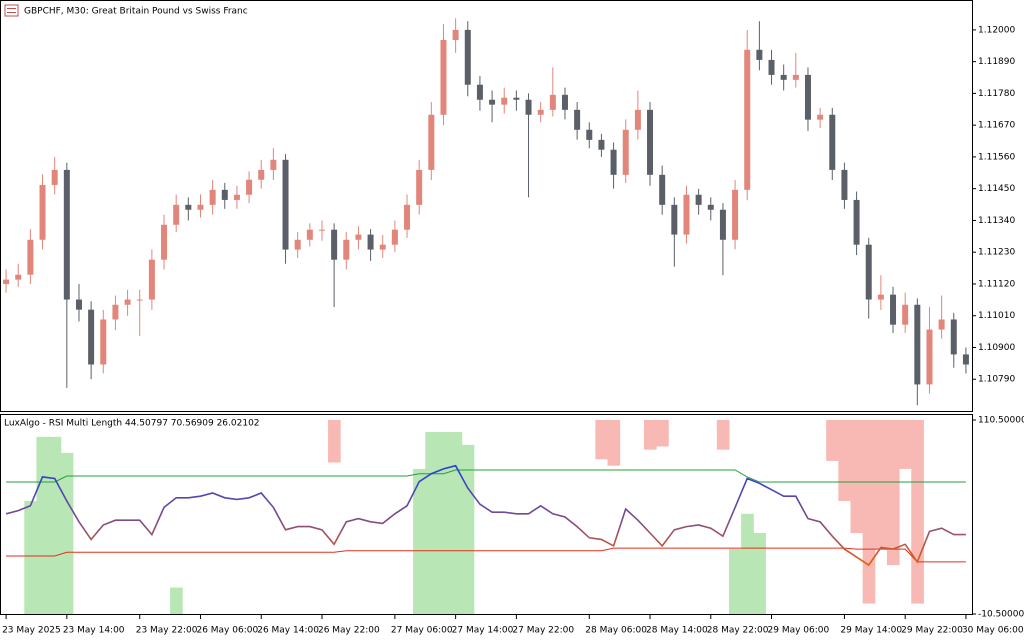  Describe the element at coordinates (996, 316) in the screenshot. I see `y-tick-label: 1.11010` at that location.